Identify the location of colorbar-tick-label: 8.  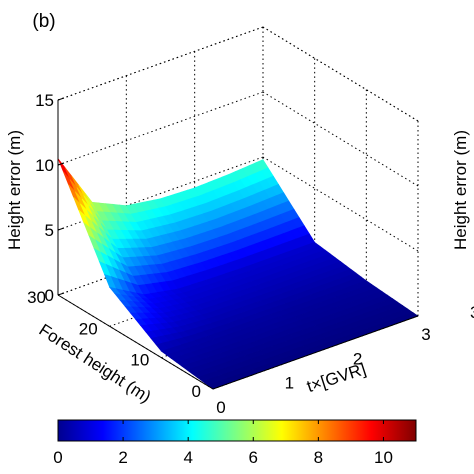
(318, 457).